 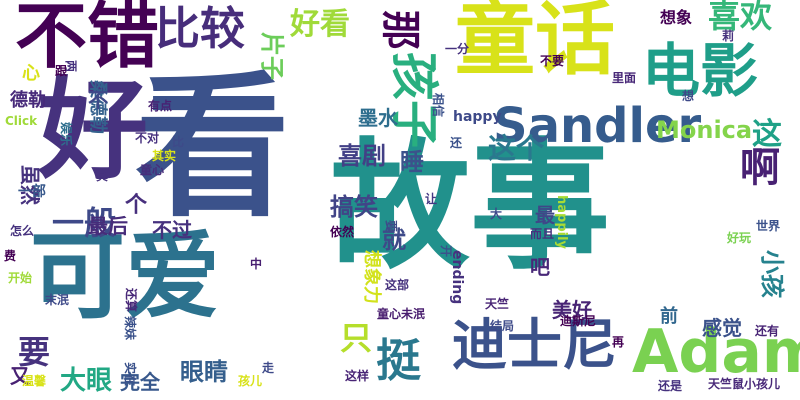 What do you see at coordinates (772, 274) in the screenshot?
I see `cloud-word: 小孩` at bounding box center [772, 274].